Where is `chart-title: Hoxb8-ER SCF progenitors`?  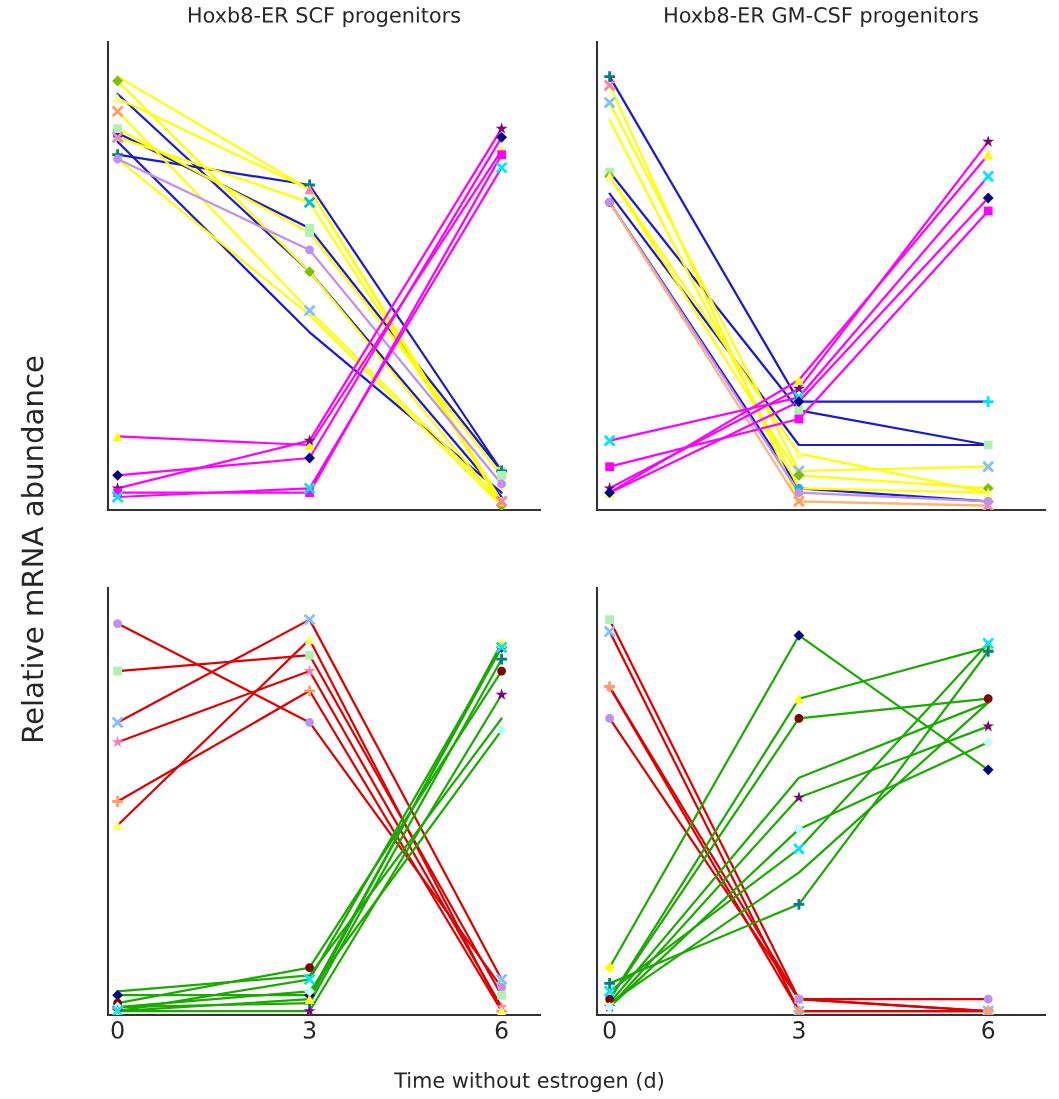
chart-title: Hoxb8-ER SCF progenitors is located at coordinates (324, 16).